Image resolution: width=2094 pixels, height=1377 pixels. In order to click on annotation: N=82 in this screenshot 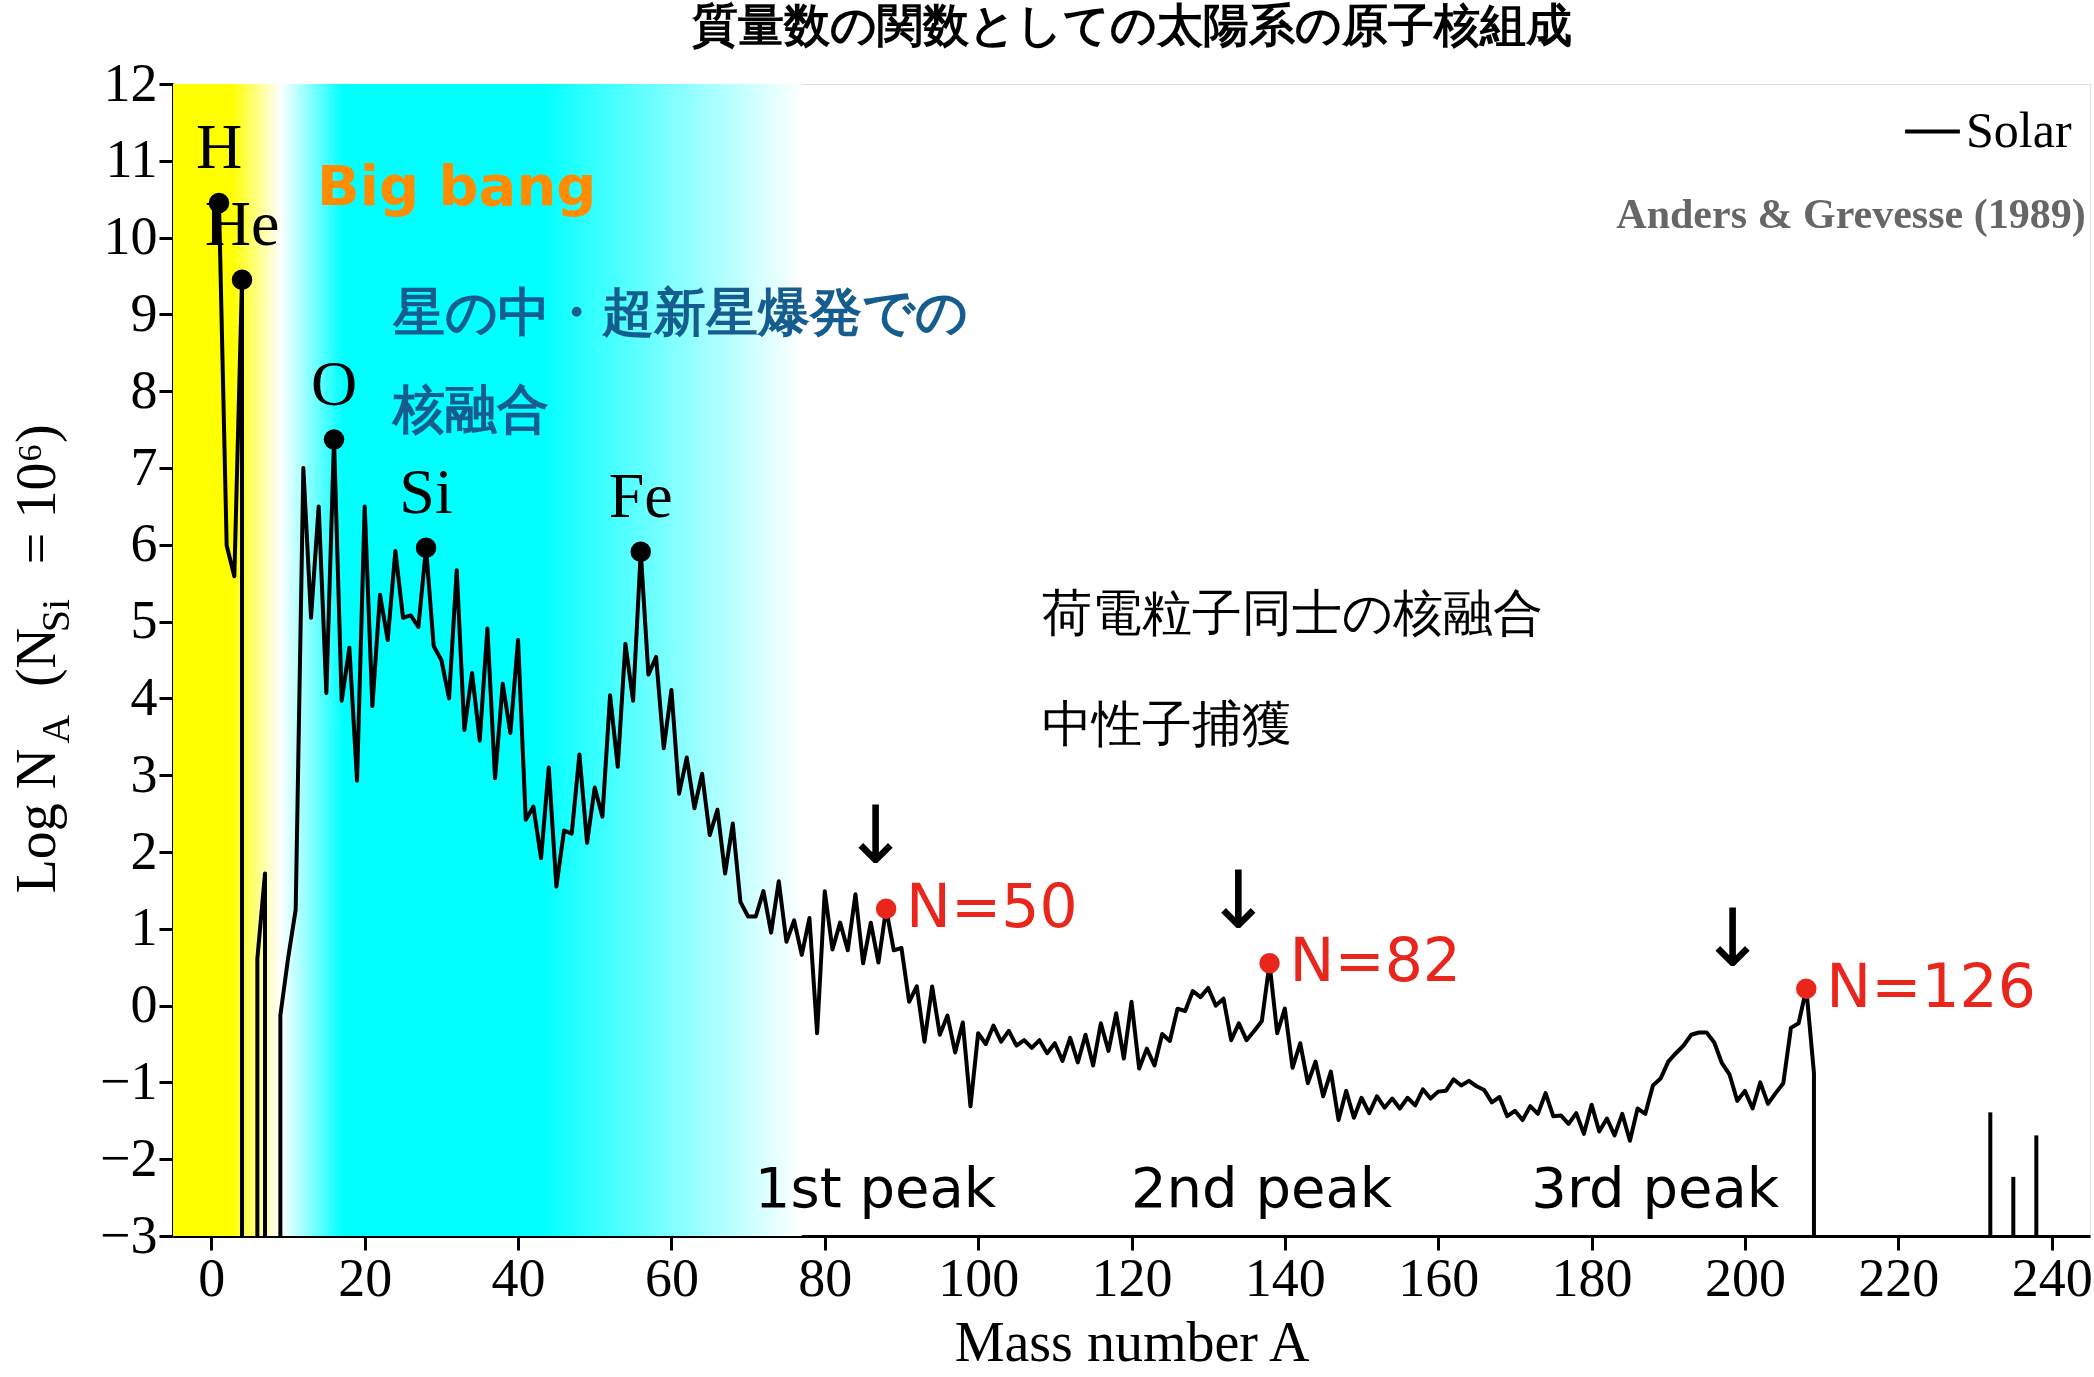, I will do `click(1375, 960)`.